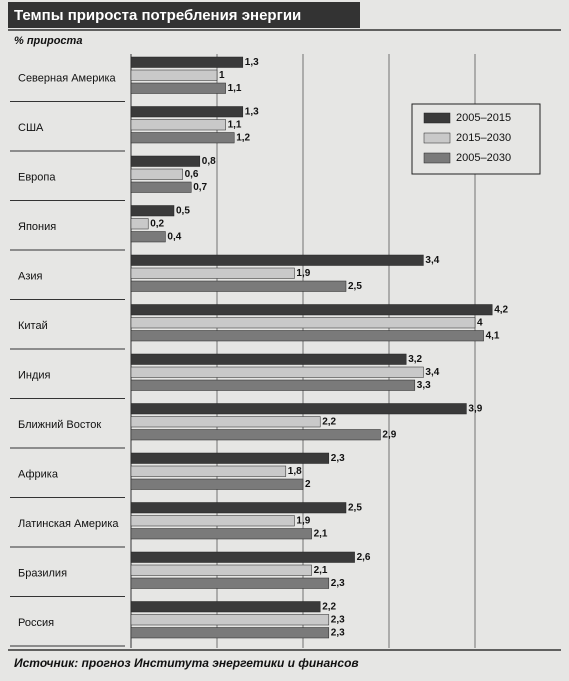 Image resolution: width=569 pixels, height=681 pixels. Describe the element at coordinates (483, 118) in the screenshot. I see `legend-label: 2005–2015` at that location.